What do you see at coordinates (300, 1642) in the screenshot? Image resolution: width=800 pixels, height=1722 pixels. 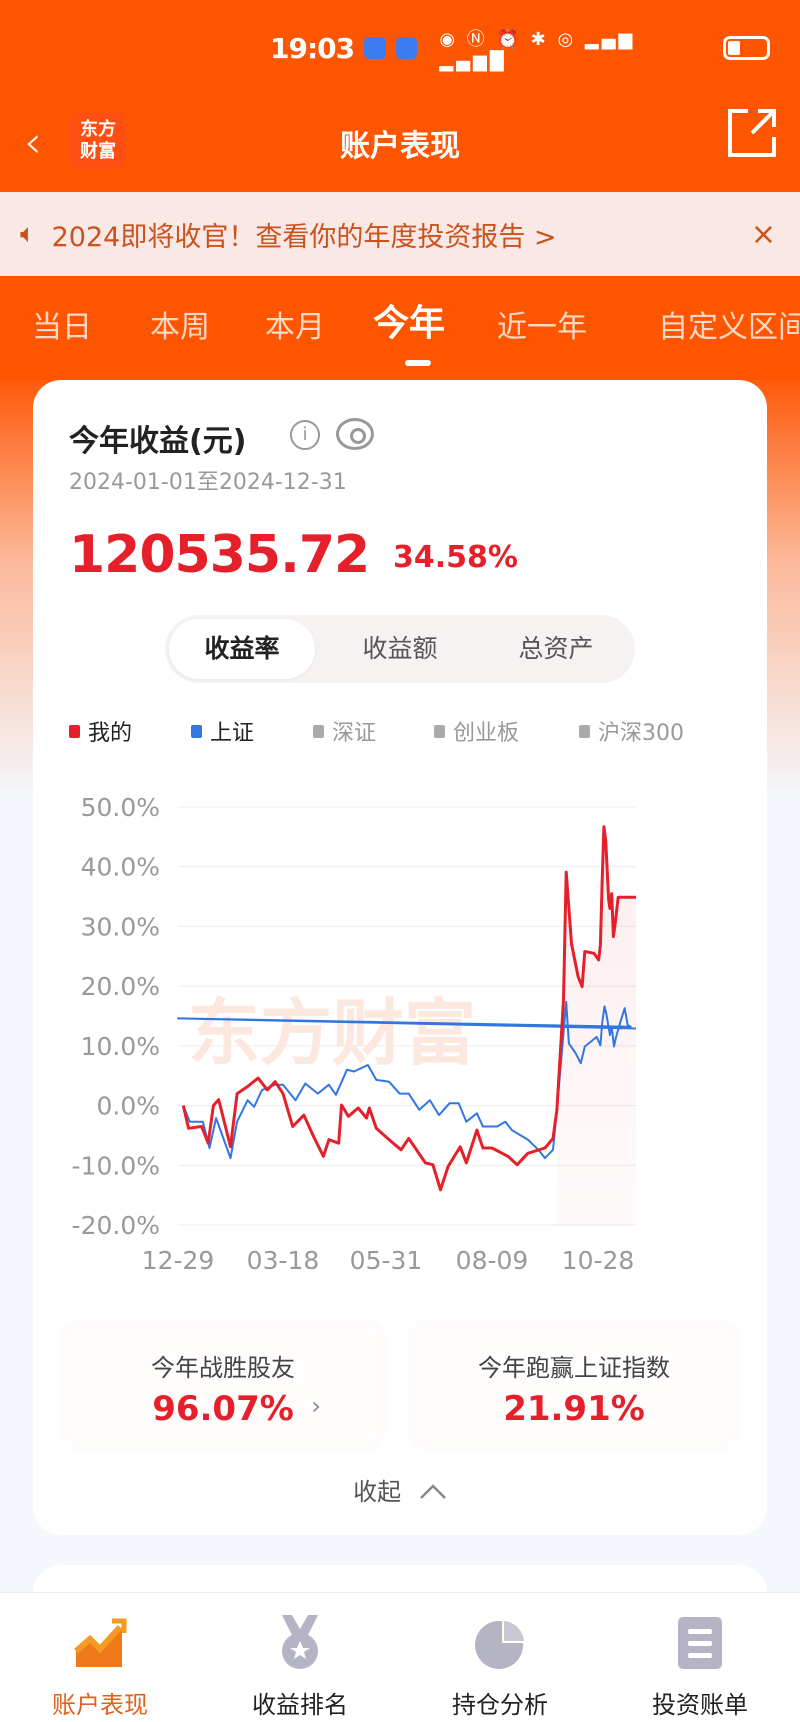 I see `medal-icon` at bounding box center [300, 1642].